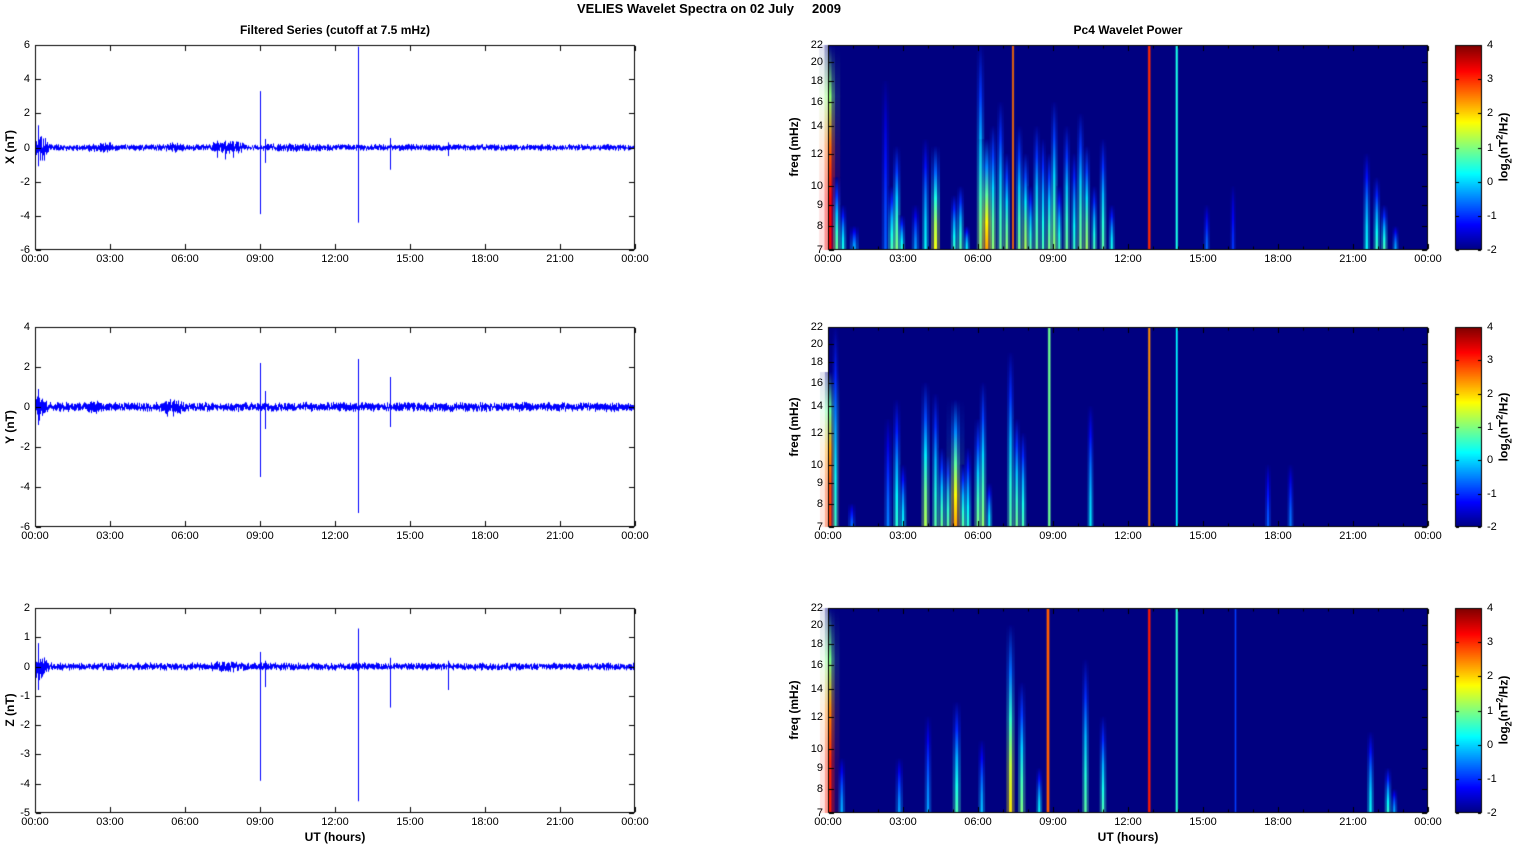 The image size is (1515, 851). I want to click on colorbar-unit-label-row1: log2(nT2/Hz), so click(1504, 147).